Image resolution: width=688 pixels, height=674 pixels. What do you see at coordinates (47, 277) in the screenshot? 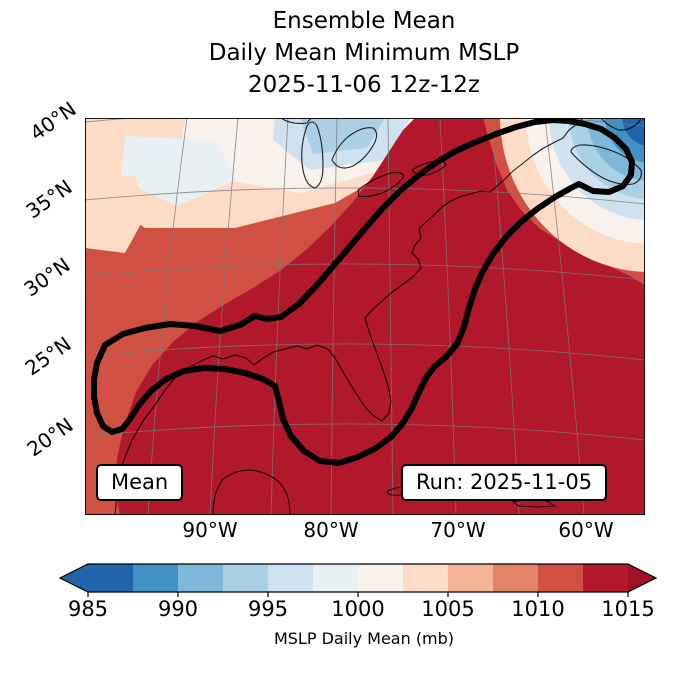
I see `lat-label-30n: 30°N` at bounding box center [47, 277].